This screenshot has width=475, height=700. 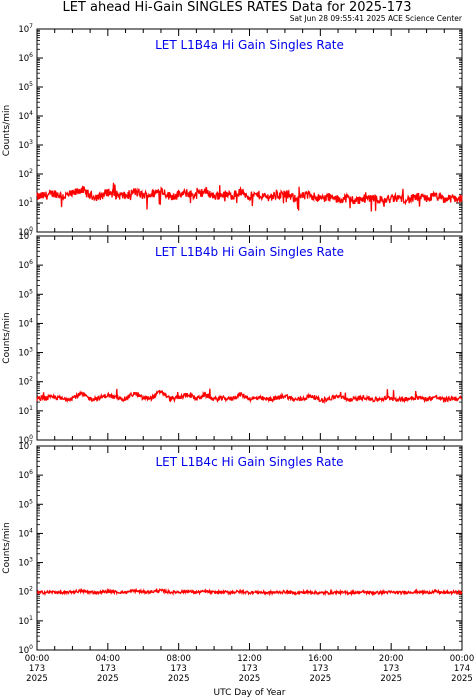 I want to click on x-tick-label: 16:00, so click(x=320, y=659).